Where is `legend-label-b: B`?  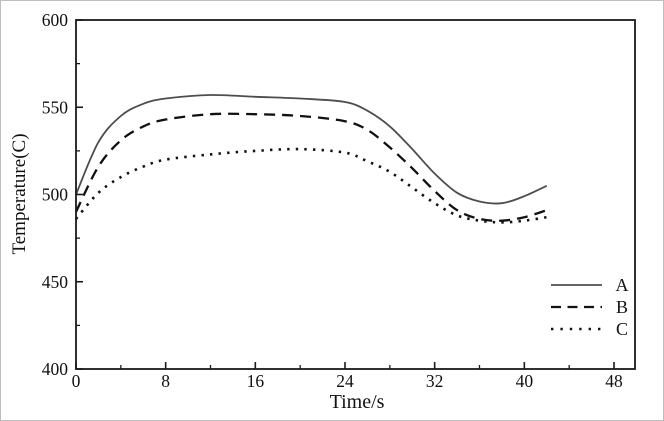
legend-label-b: B is located at coordinates (621, 306).